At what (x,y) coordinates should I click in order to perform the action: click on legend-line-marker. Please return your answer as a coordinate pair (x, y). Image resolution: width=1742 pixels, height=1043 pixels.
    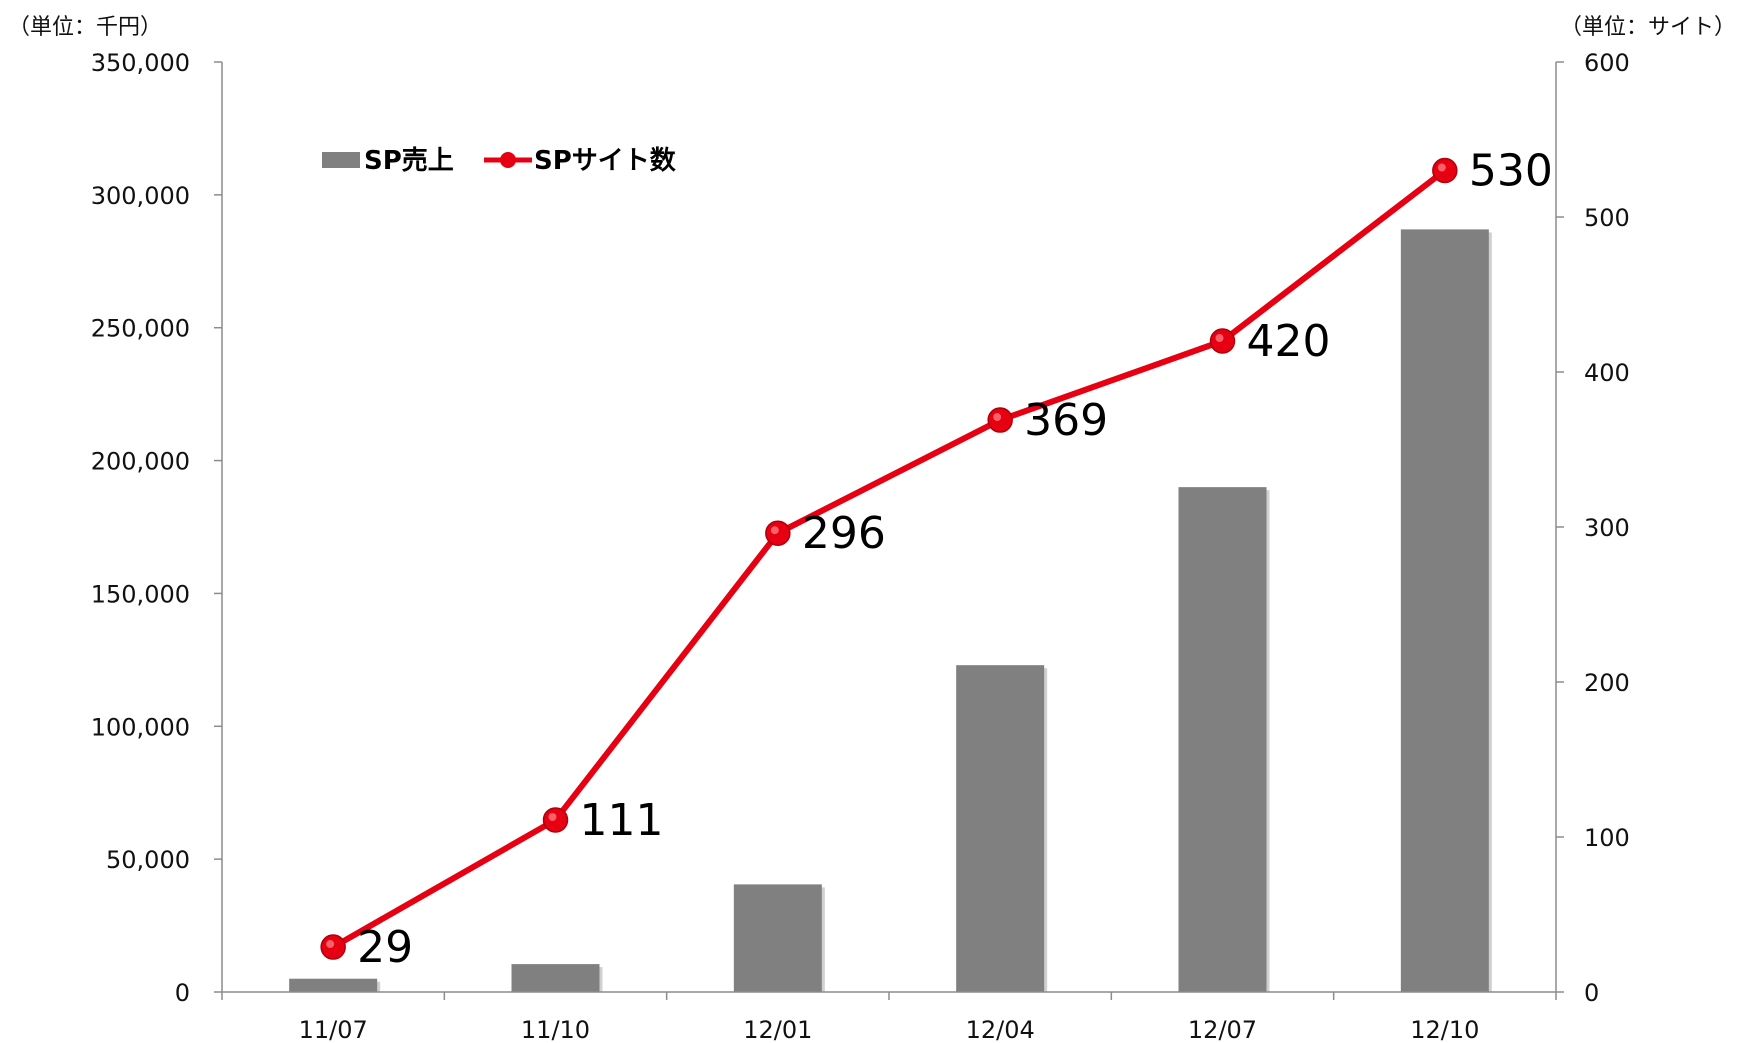
    Looking at the image, I should click on (508, 160).